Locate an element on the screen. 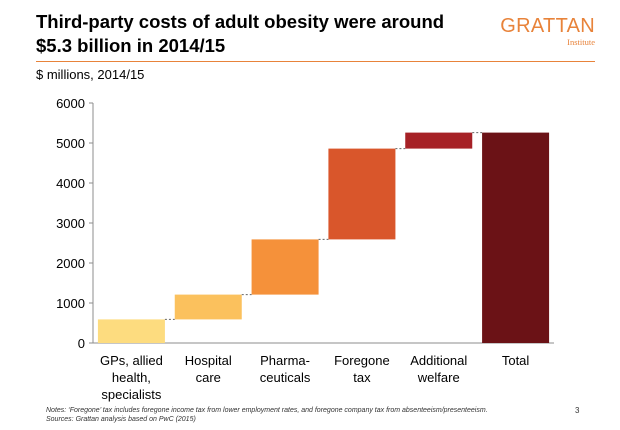  y-tick-label: 3000 is located at coordinates (70, 223).